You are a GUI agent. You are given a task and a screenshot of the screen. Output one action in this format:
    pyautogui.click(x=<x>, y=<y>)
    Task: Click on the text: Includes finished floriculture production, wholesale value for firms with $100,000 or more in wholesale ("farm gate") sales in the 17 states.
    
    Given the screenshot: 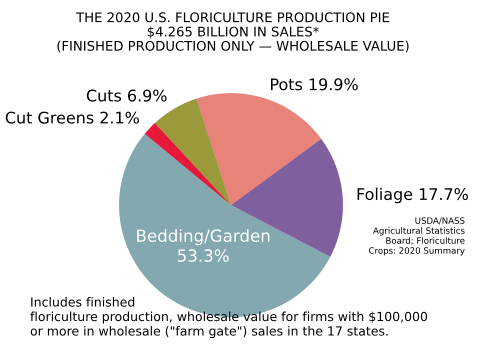 What is the action you would take?
    pyautogui.click(x=229, y=317)
    